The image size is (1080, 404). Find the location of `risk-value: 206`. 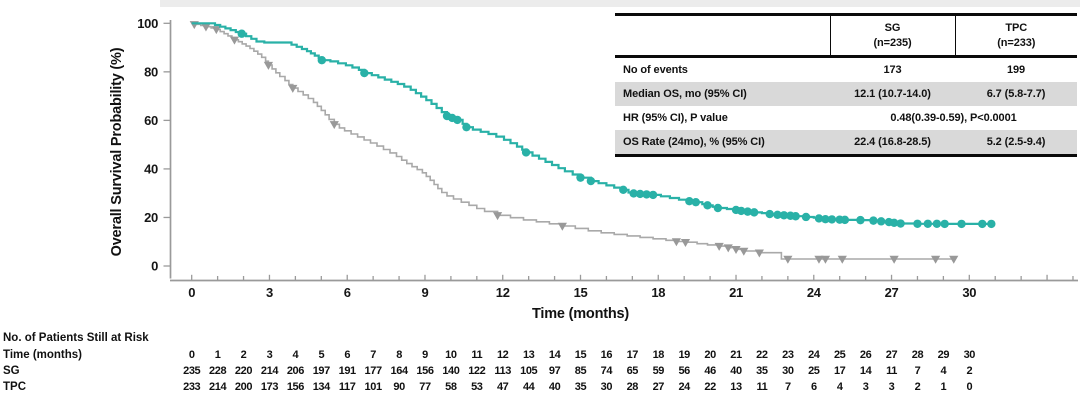

risk-value: 206 is located at coordinates (295, 371).